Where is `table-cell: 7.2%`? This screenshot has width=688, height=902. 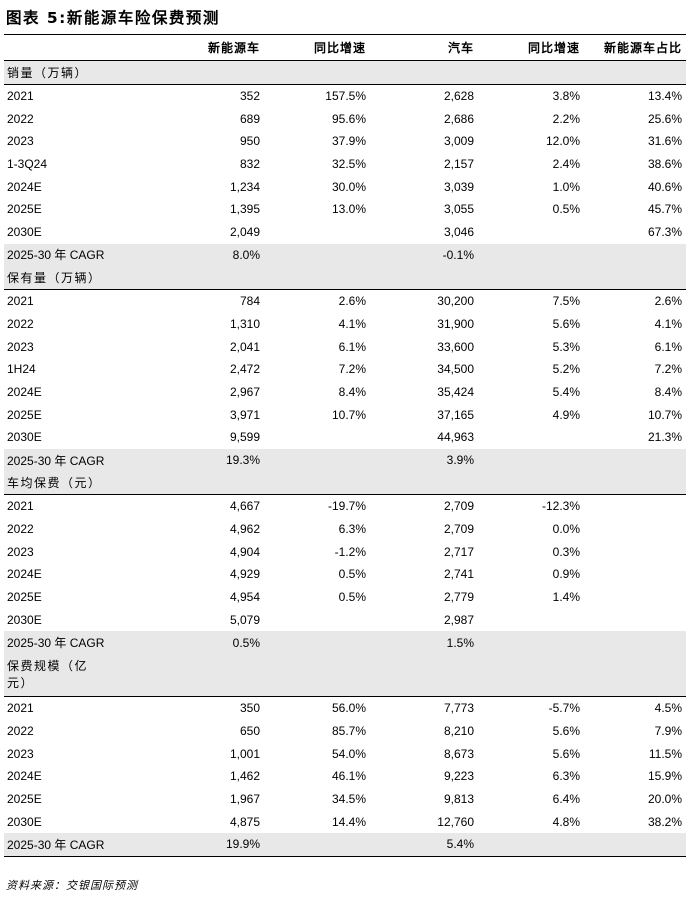
table-cell: 7.2% is located at coordinates (668, 369).